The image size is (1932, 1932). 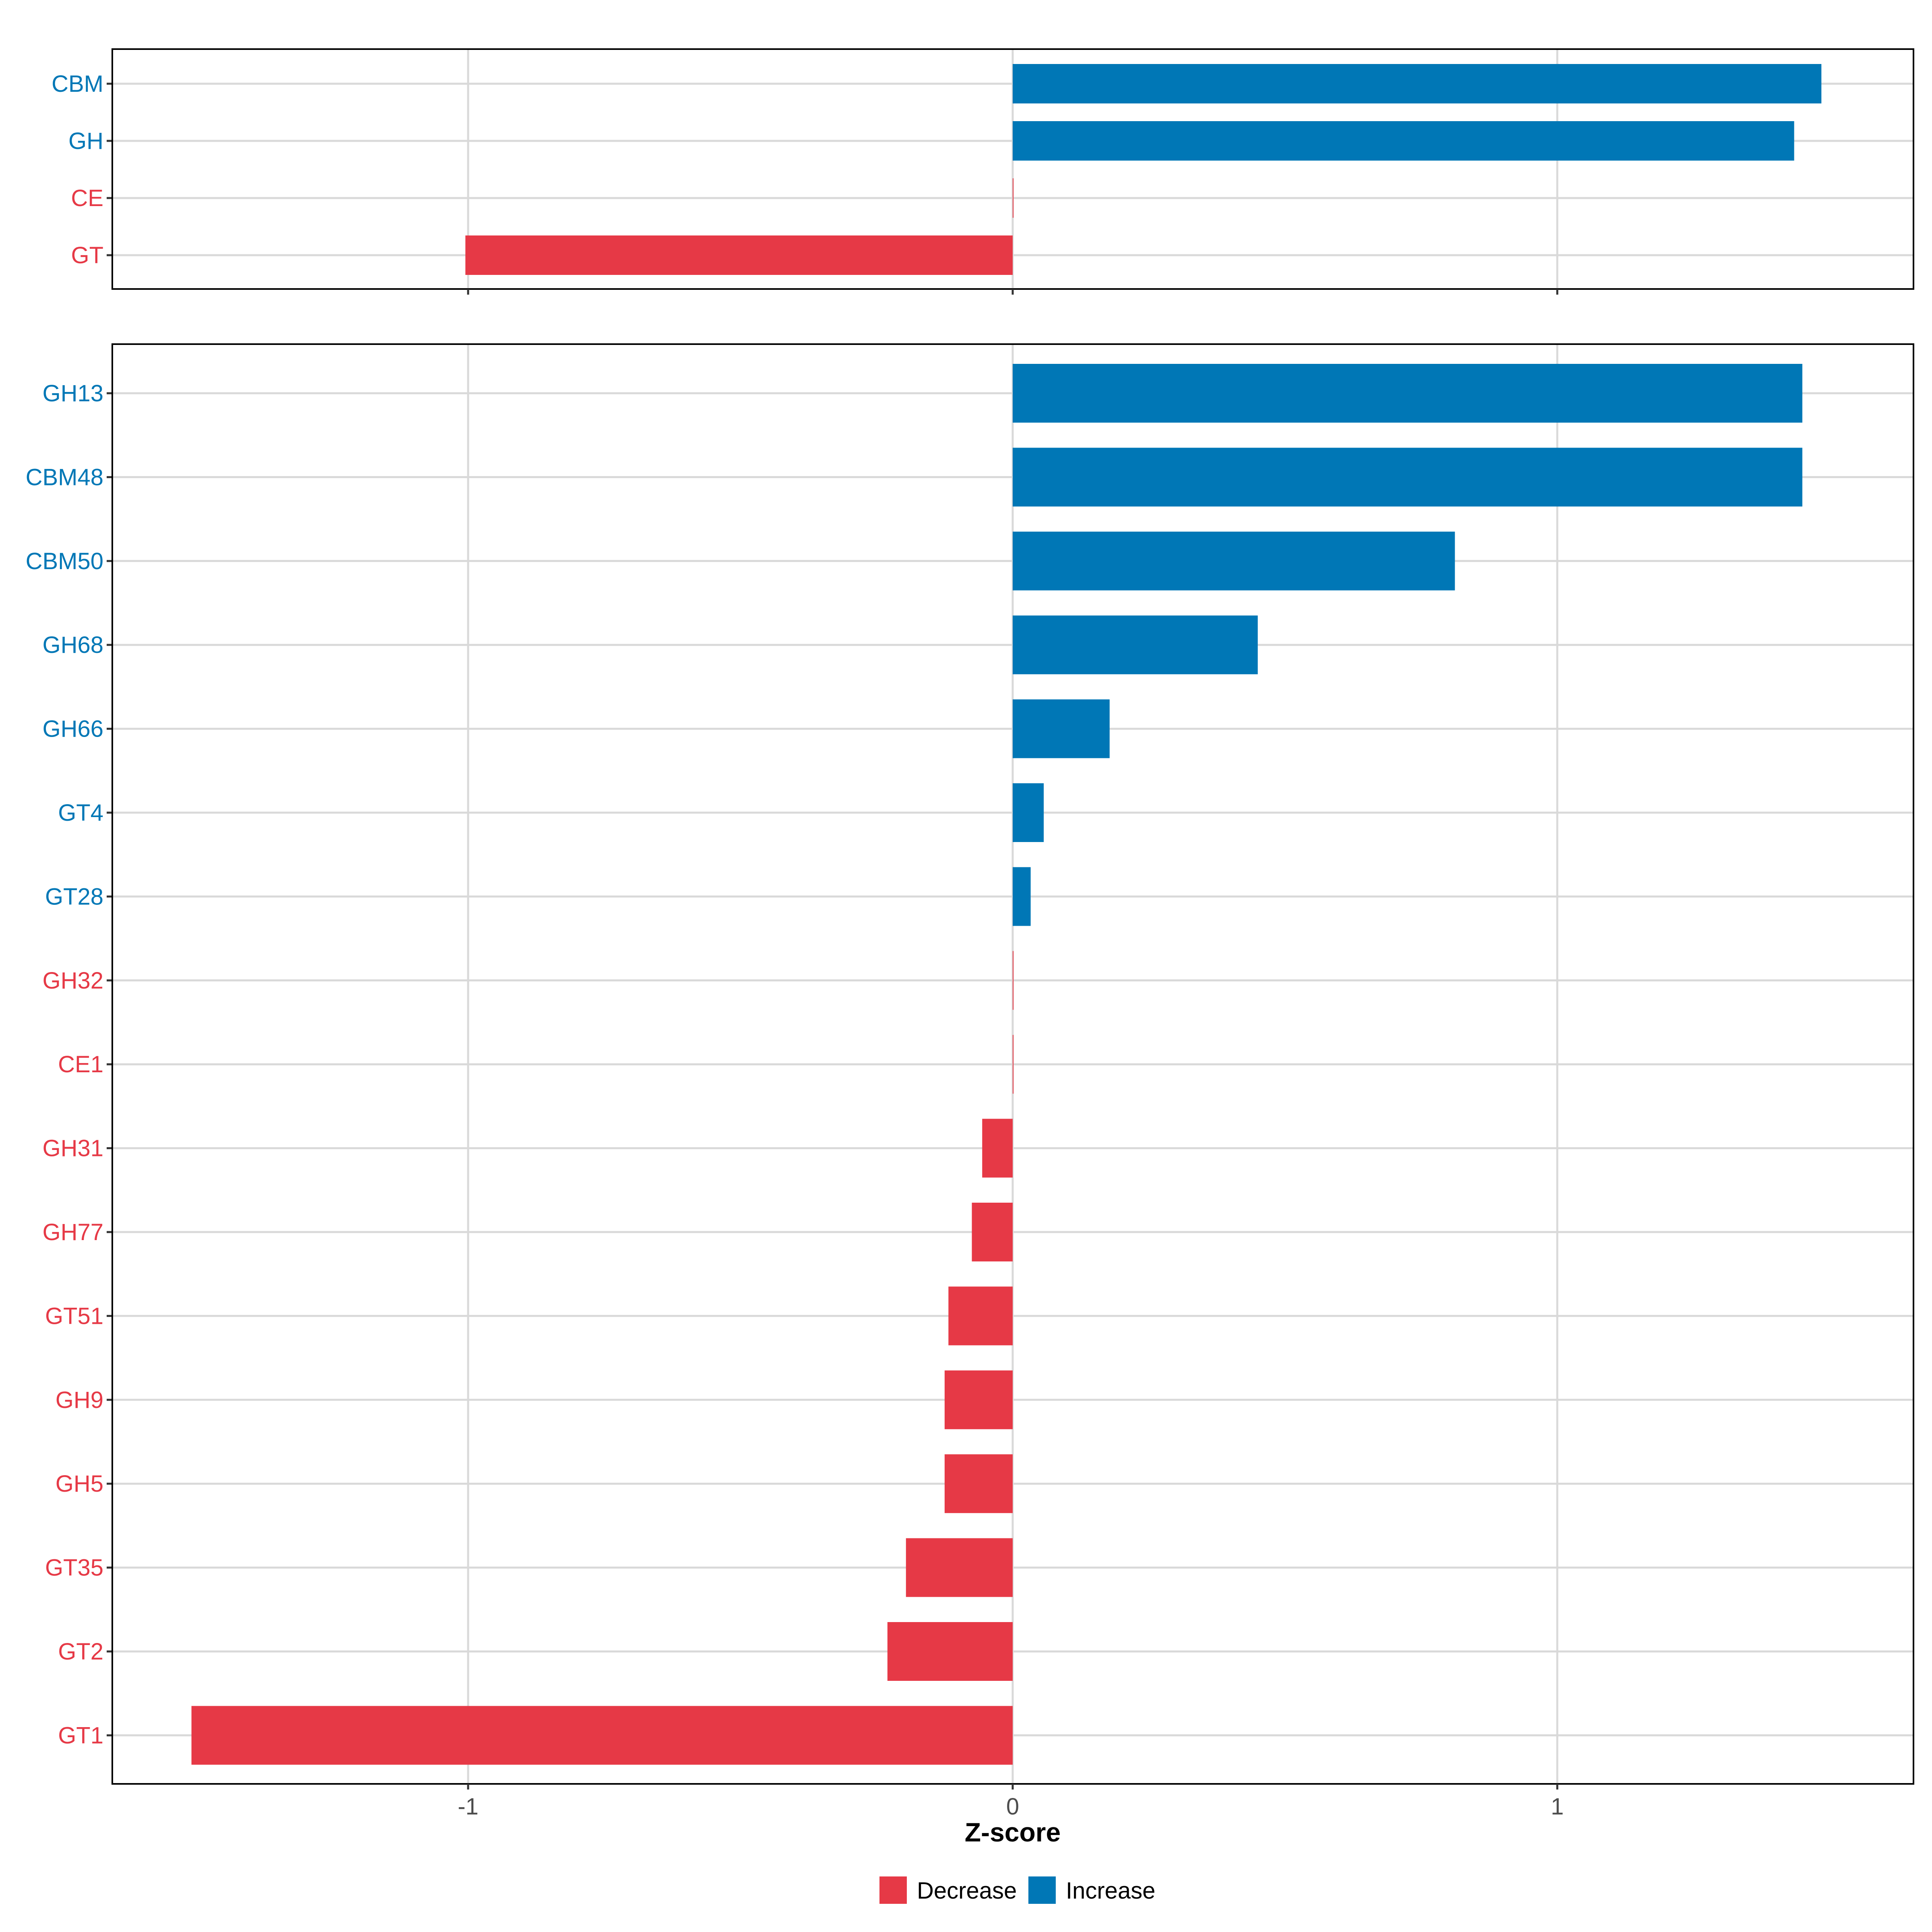 What do you see at coordinates (1403, 141) in the screenshot?
I see `bar-GH` at bounding box center [1403, 141].